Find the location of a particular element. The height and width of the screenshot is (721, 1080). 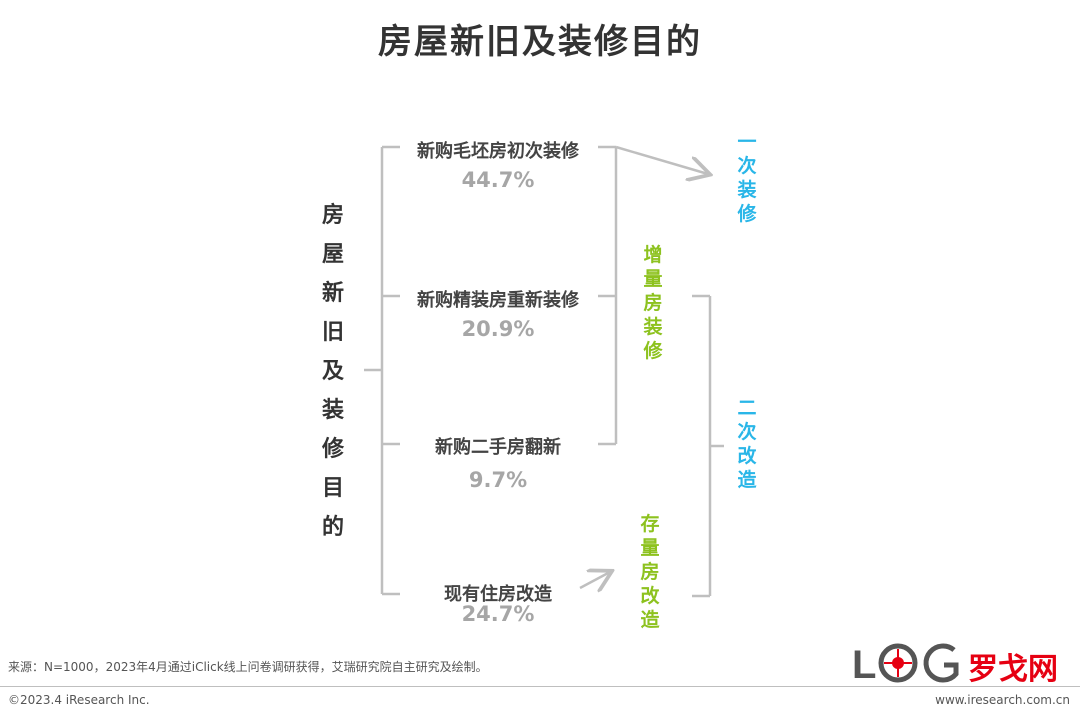

website-link: www.iresearch.com.cn is located at coordinates (1002, 700).